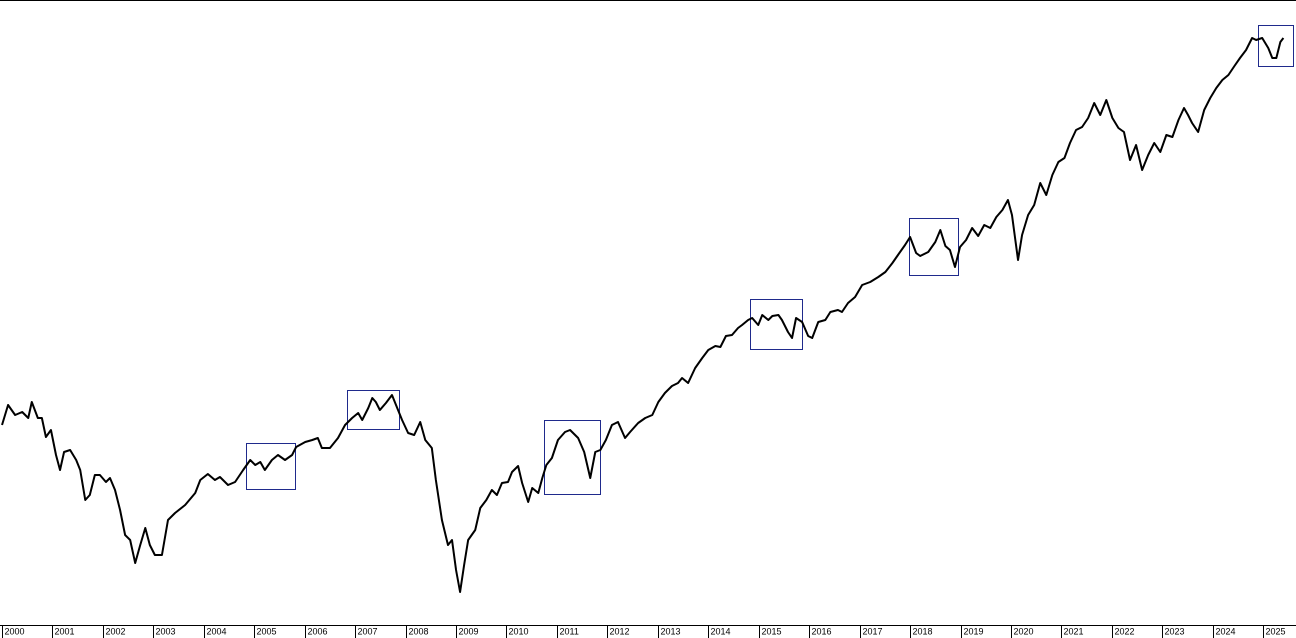  What do you see at coordinates (1024, 631) in the screenshot?
I see `x-tick-label: 2020` at bounding box center [1024, 631].